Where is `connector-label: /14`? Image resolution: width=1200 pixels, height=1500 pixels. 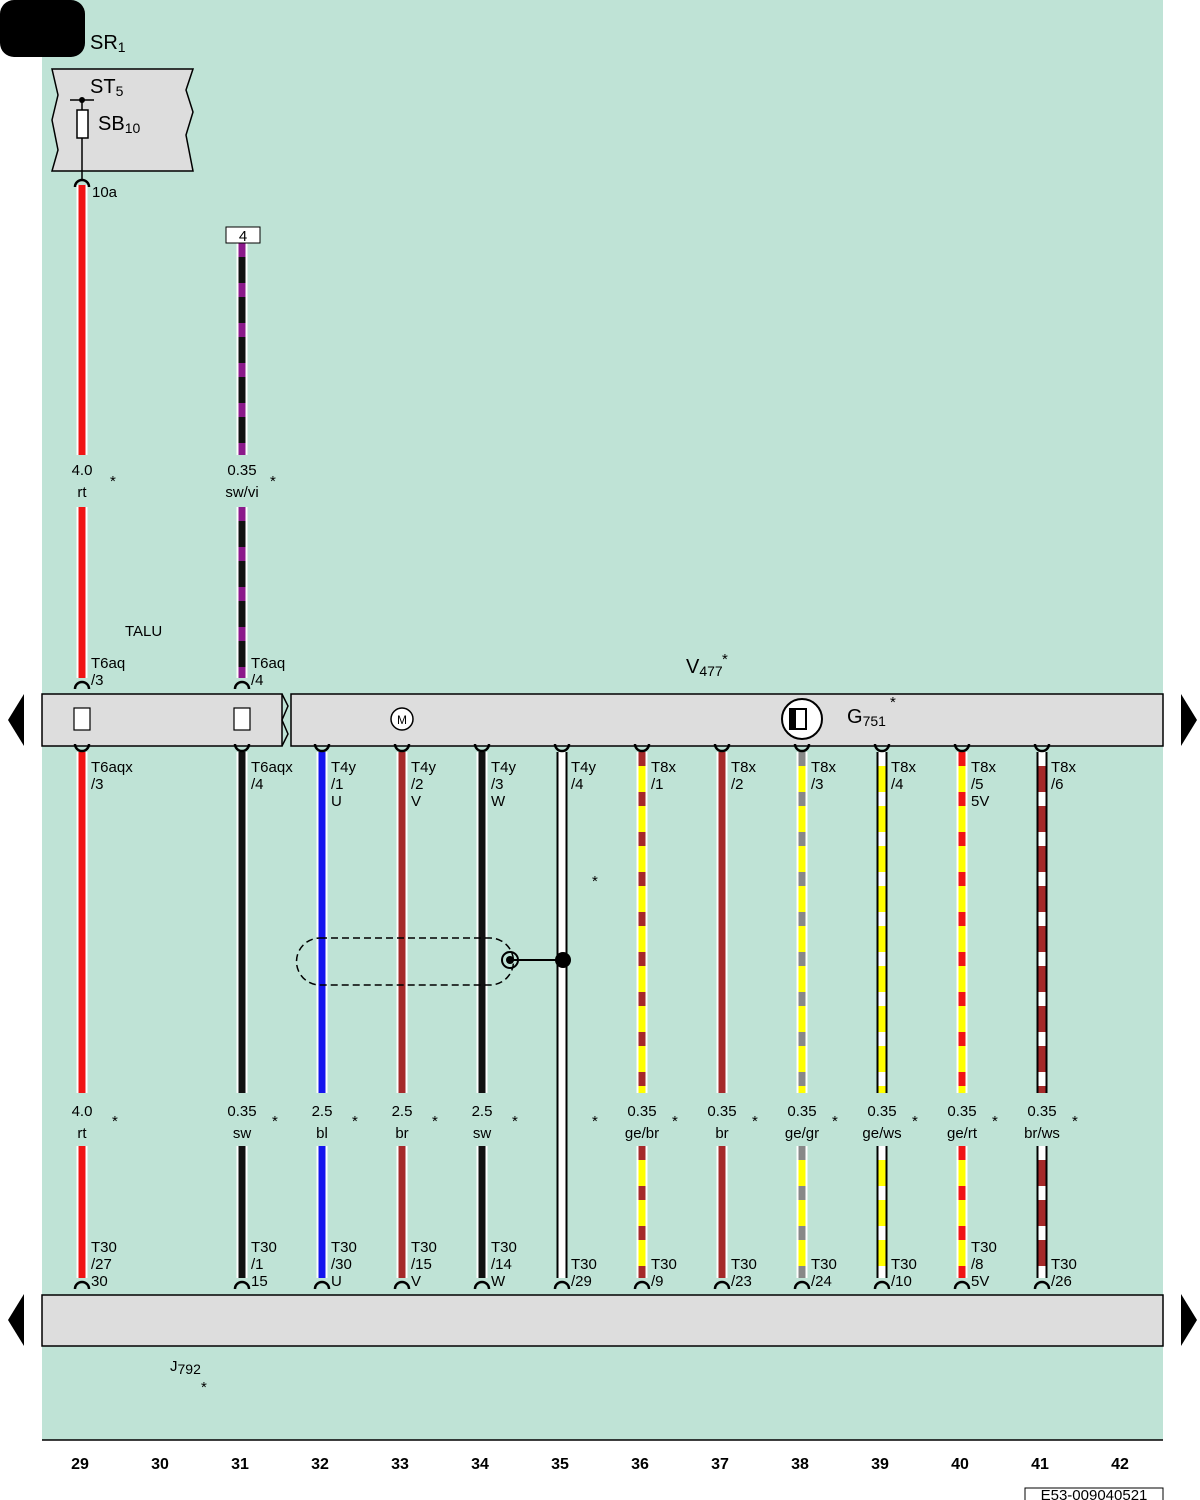 connector-label: /14 is located at coordinates (501, 1264).